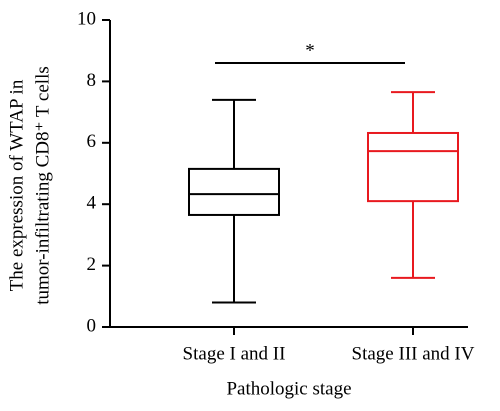 The width and height of the screenshot is (500, 411). What do you see at coordinates (92, 203) in the screenshot?
I see `y-tick-label: 4` at bounding box center [92, 203].